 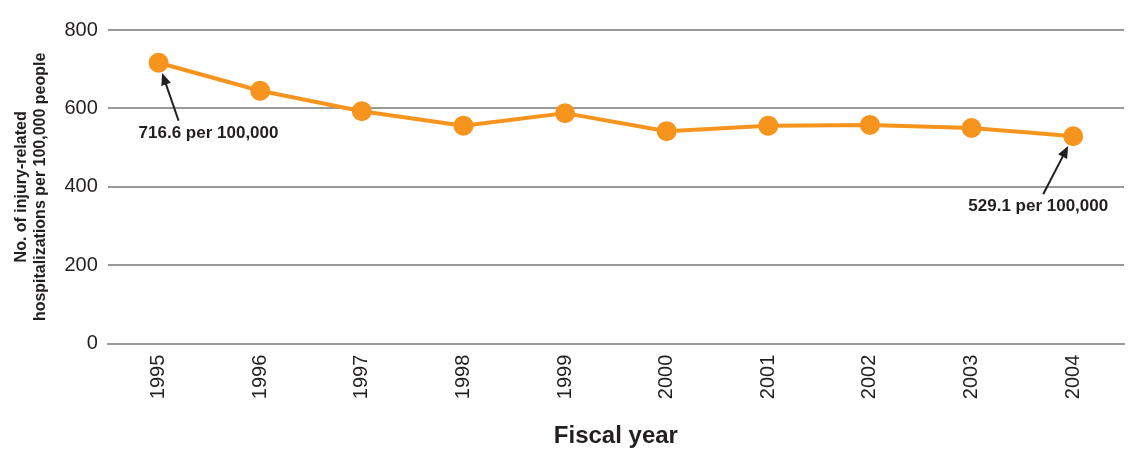 What do you see at coordinates (665, 377) in the screenshot?
I see `x-tick-label: 2000` at bounding box center [665, 377].